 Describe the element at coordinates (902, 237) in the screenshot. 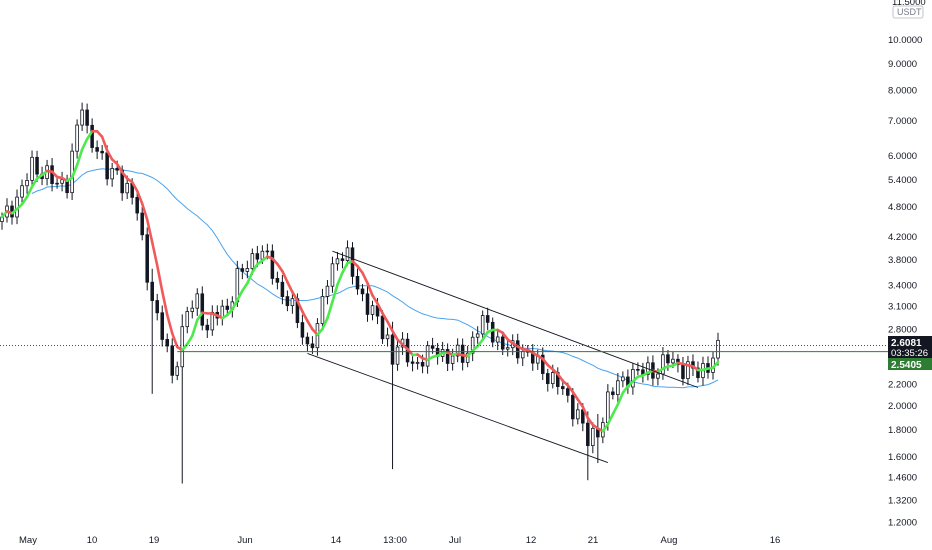

I see `price-tick-label: 4.2000` at that location.